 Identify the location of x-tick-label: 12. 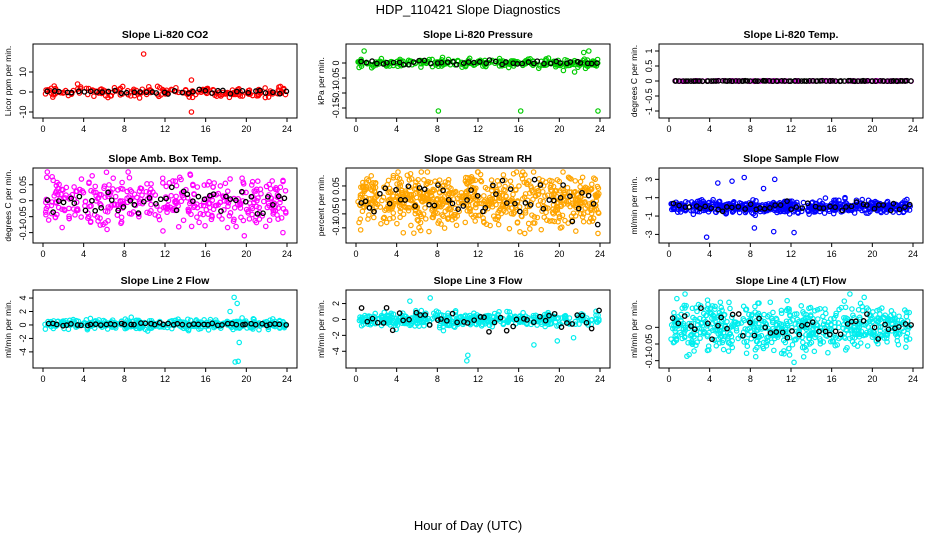
(165, 254).